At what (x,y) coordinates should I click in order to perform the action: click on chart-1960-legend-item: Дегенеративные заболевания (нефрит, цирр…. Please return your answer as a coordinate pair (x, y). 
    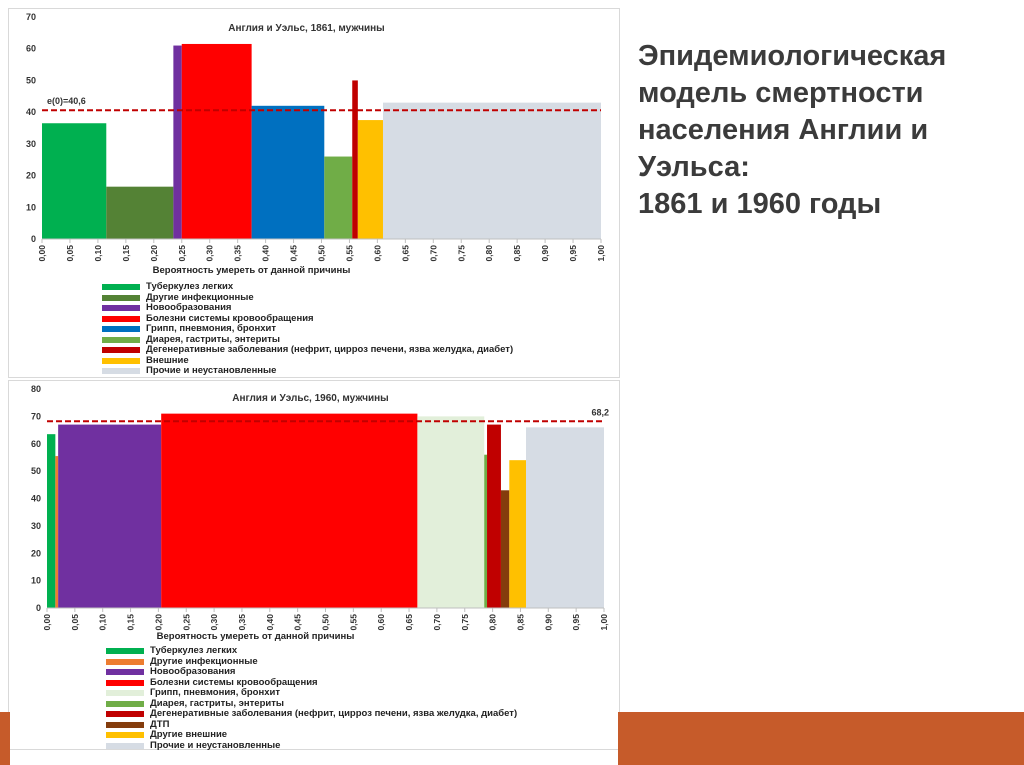
    Looking at the image, I should click on (311, 714).